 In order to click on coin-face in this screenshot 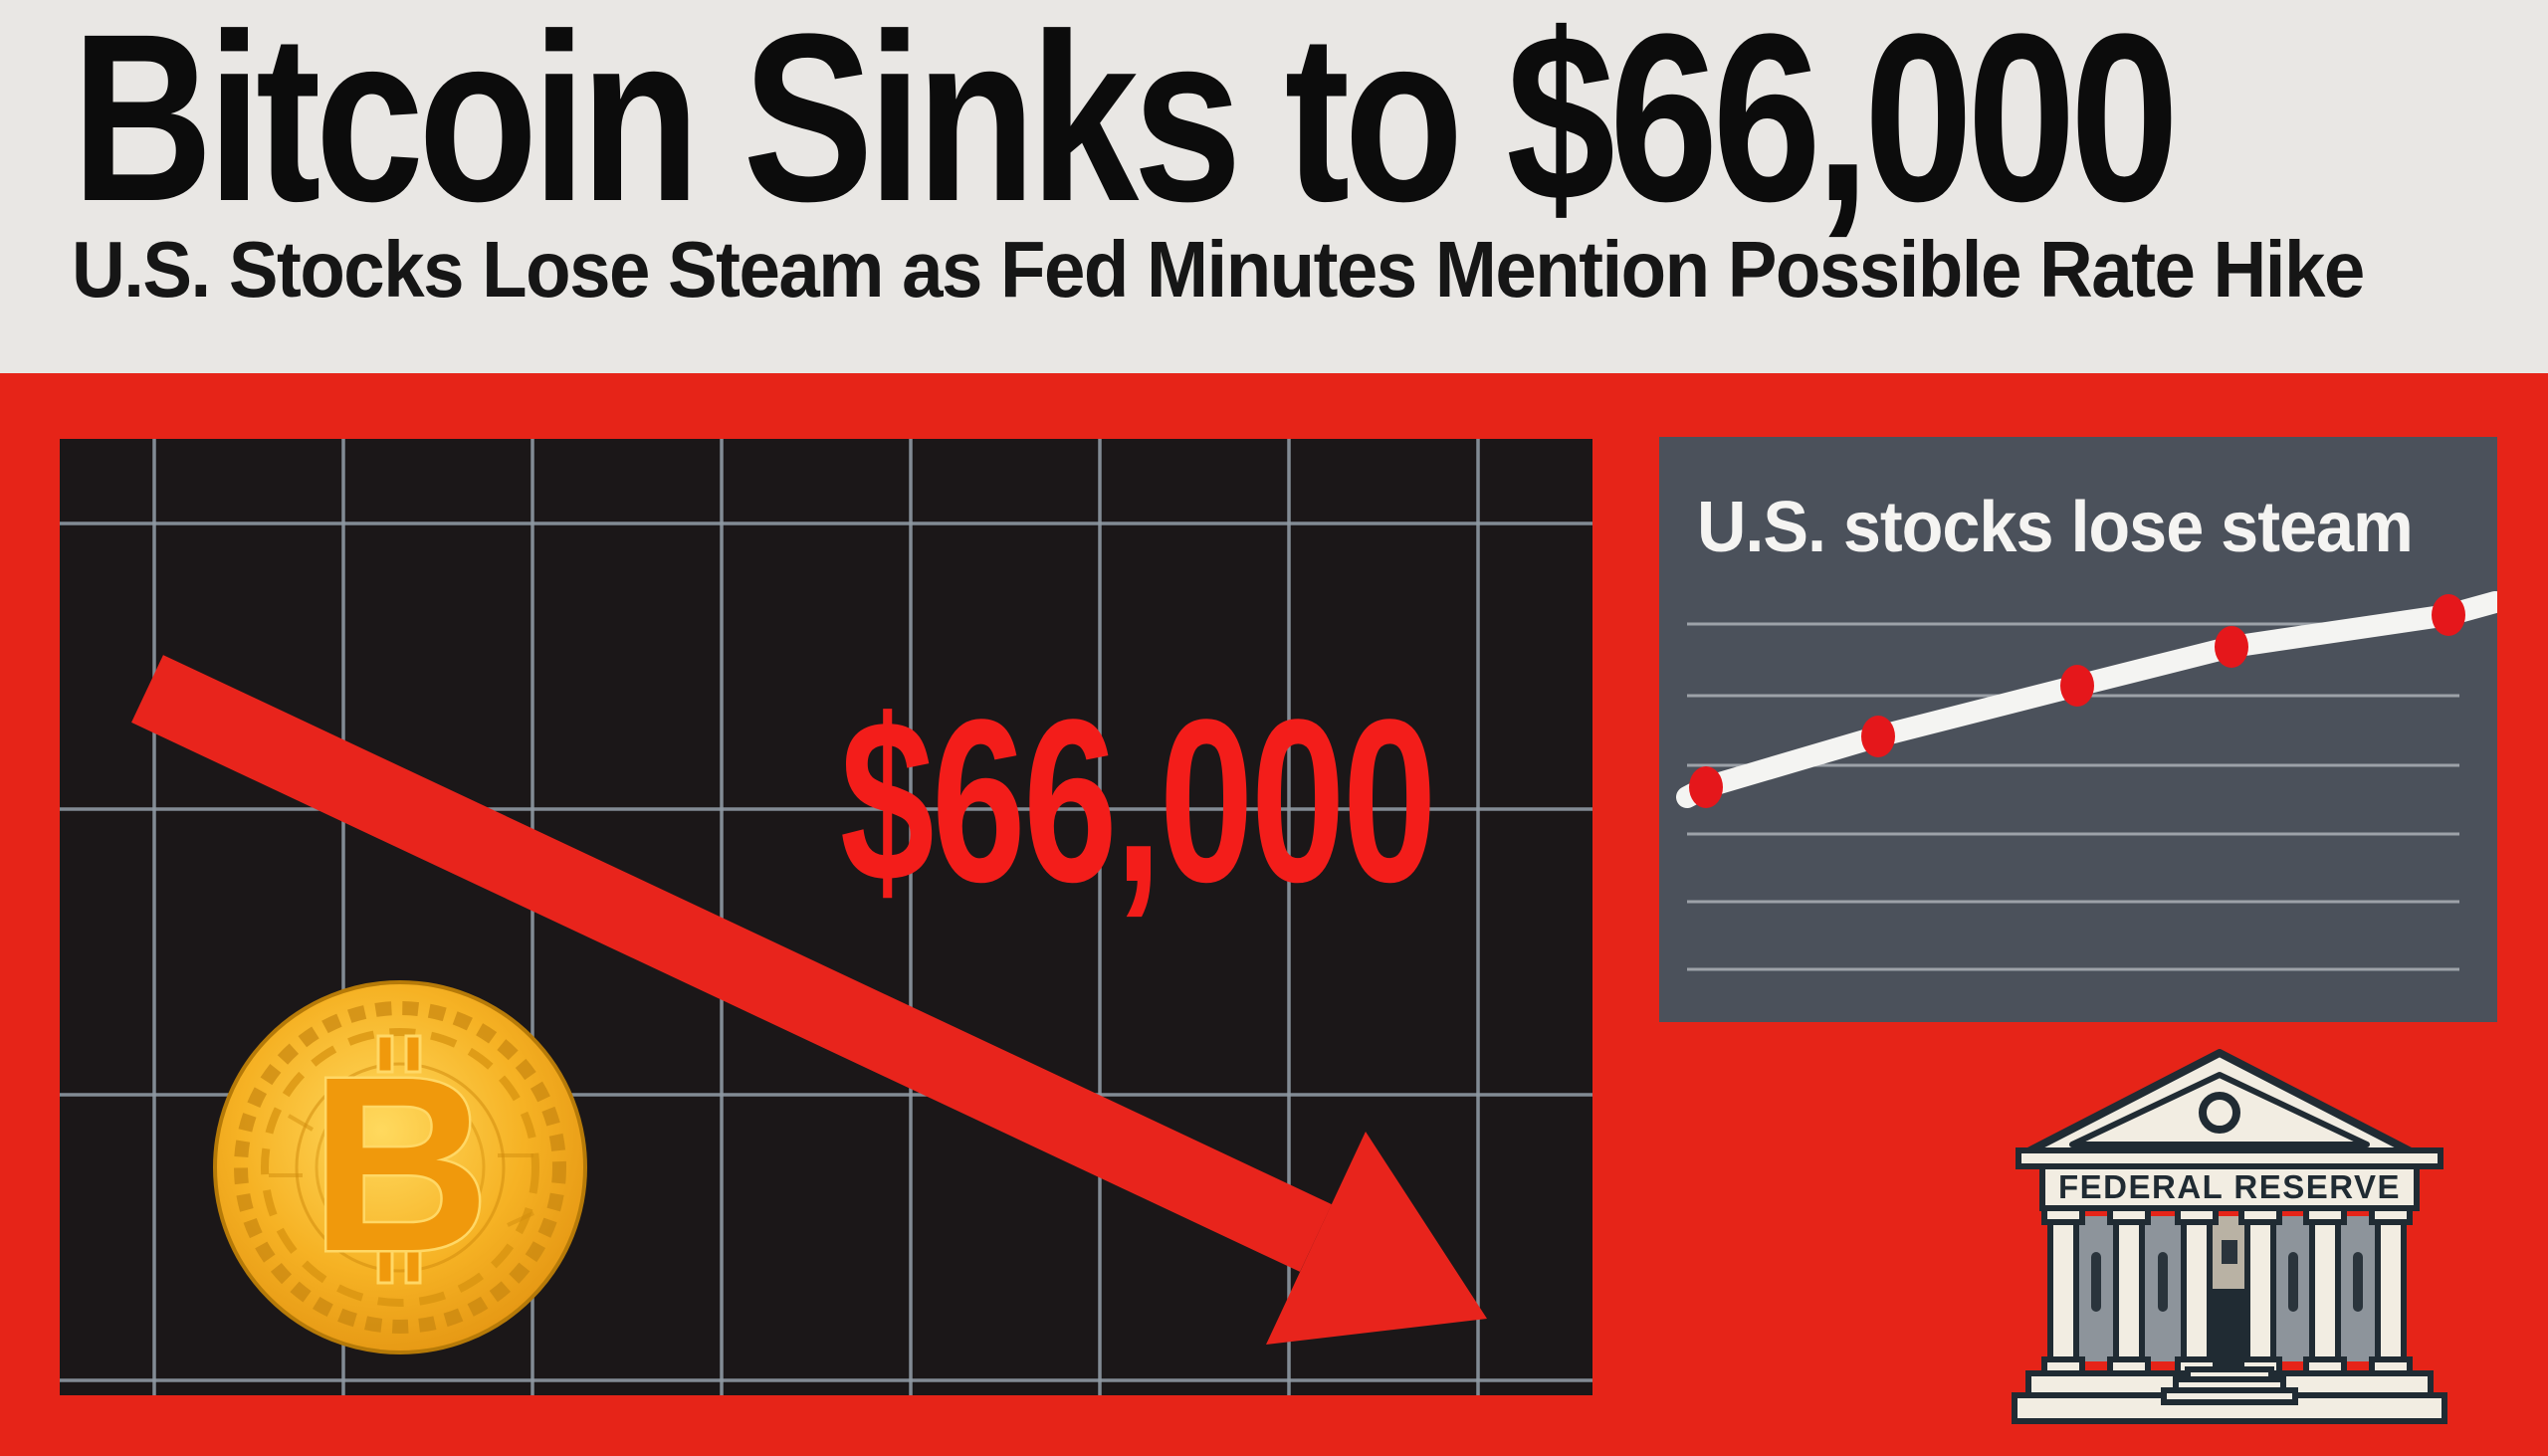, I will do `click(400, 1167)`.